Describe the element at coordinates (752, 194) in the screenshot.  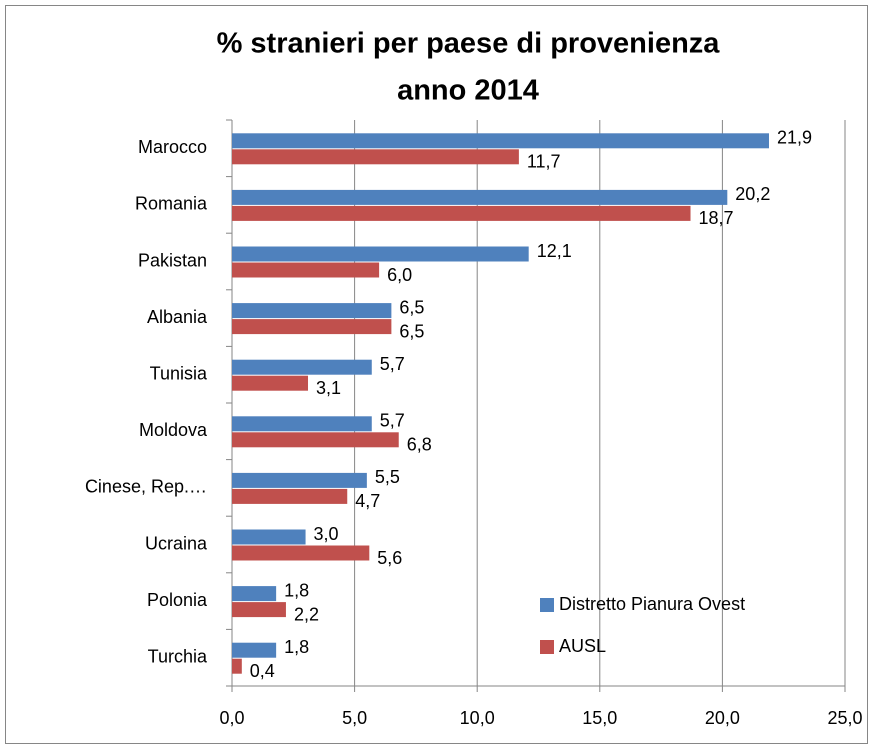
I see `value-label: 20,2` at that location.